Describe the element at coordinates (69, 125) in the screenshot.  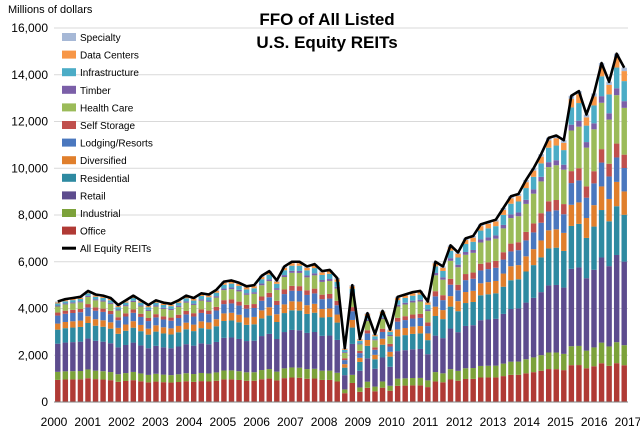
I see `legend-swatch` at that location.